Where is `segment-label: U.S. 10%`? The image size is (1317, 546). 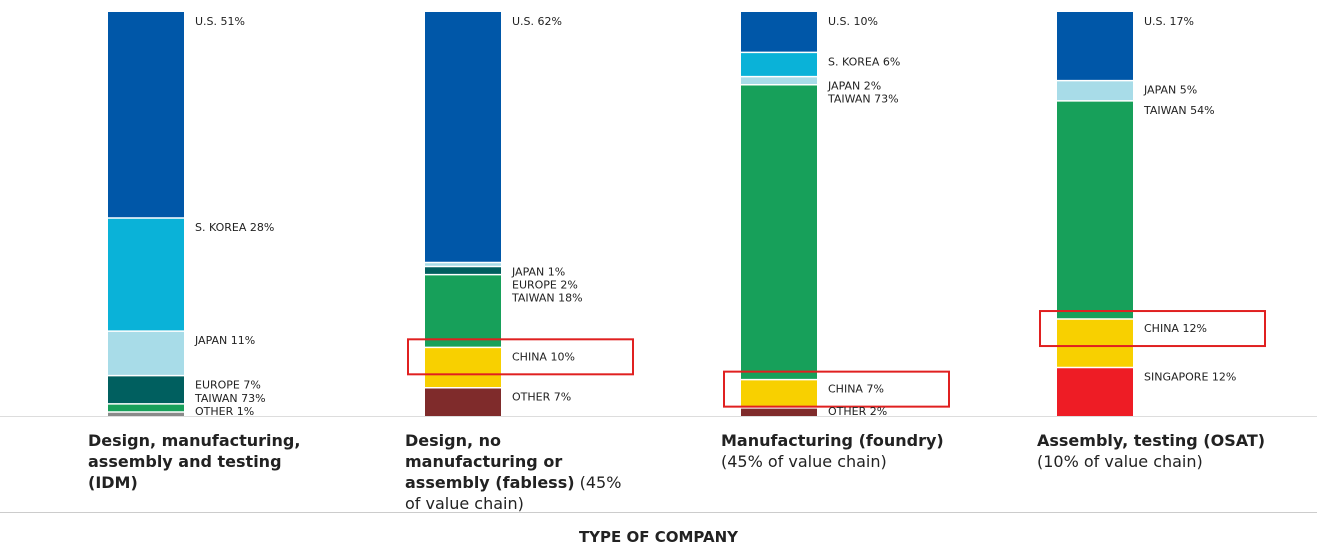
segment-label: U.S. 10% is located at coordinates (853, 21).